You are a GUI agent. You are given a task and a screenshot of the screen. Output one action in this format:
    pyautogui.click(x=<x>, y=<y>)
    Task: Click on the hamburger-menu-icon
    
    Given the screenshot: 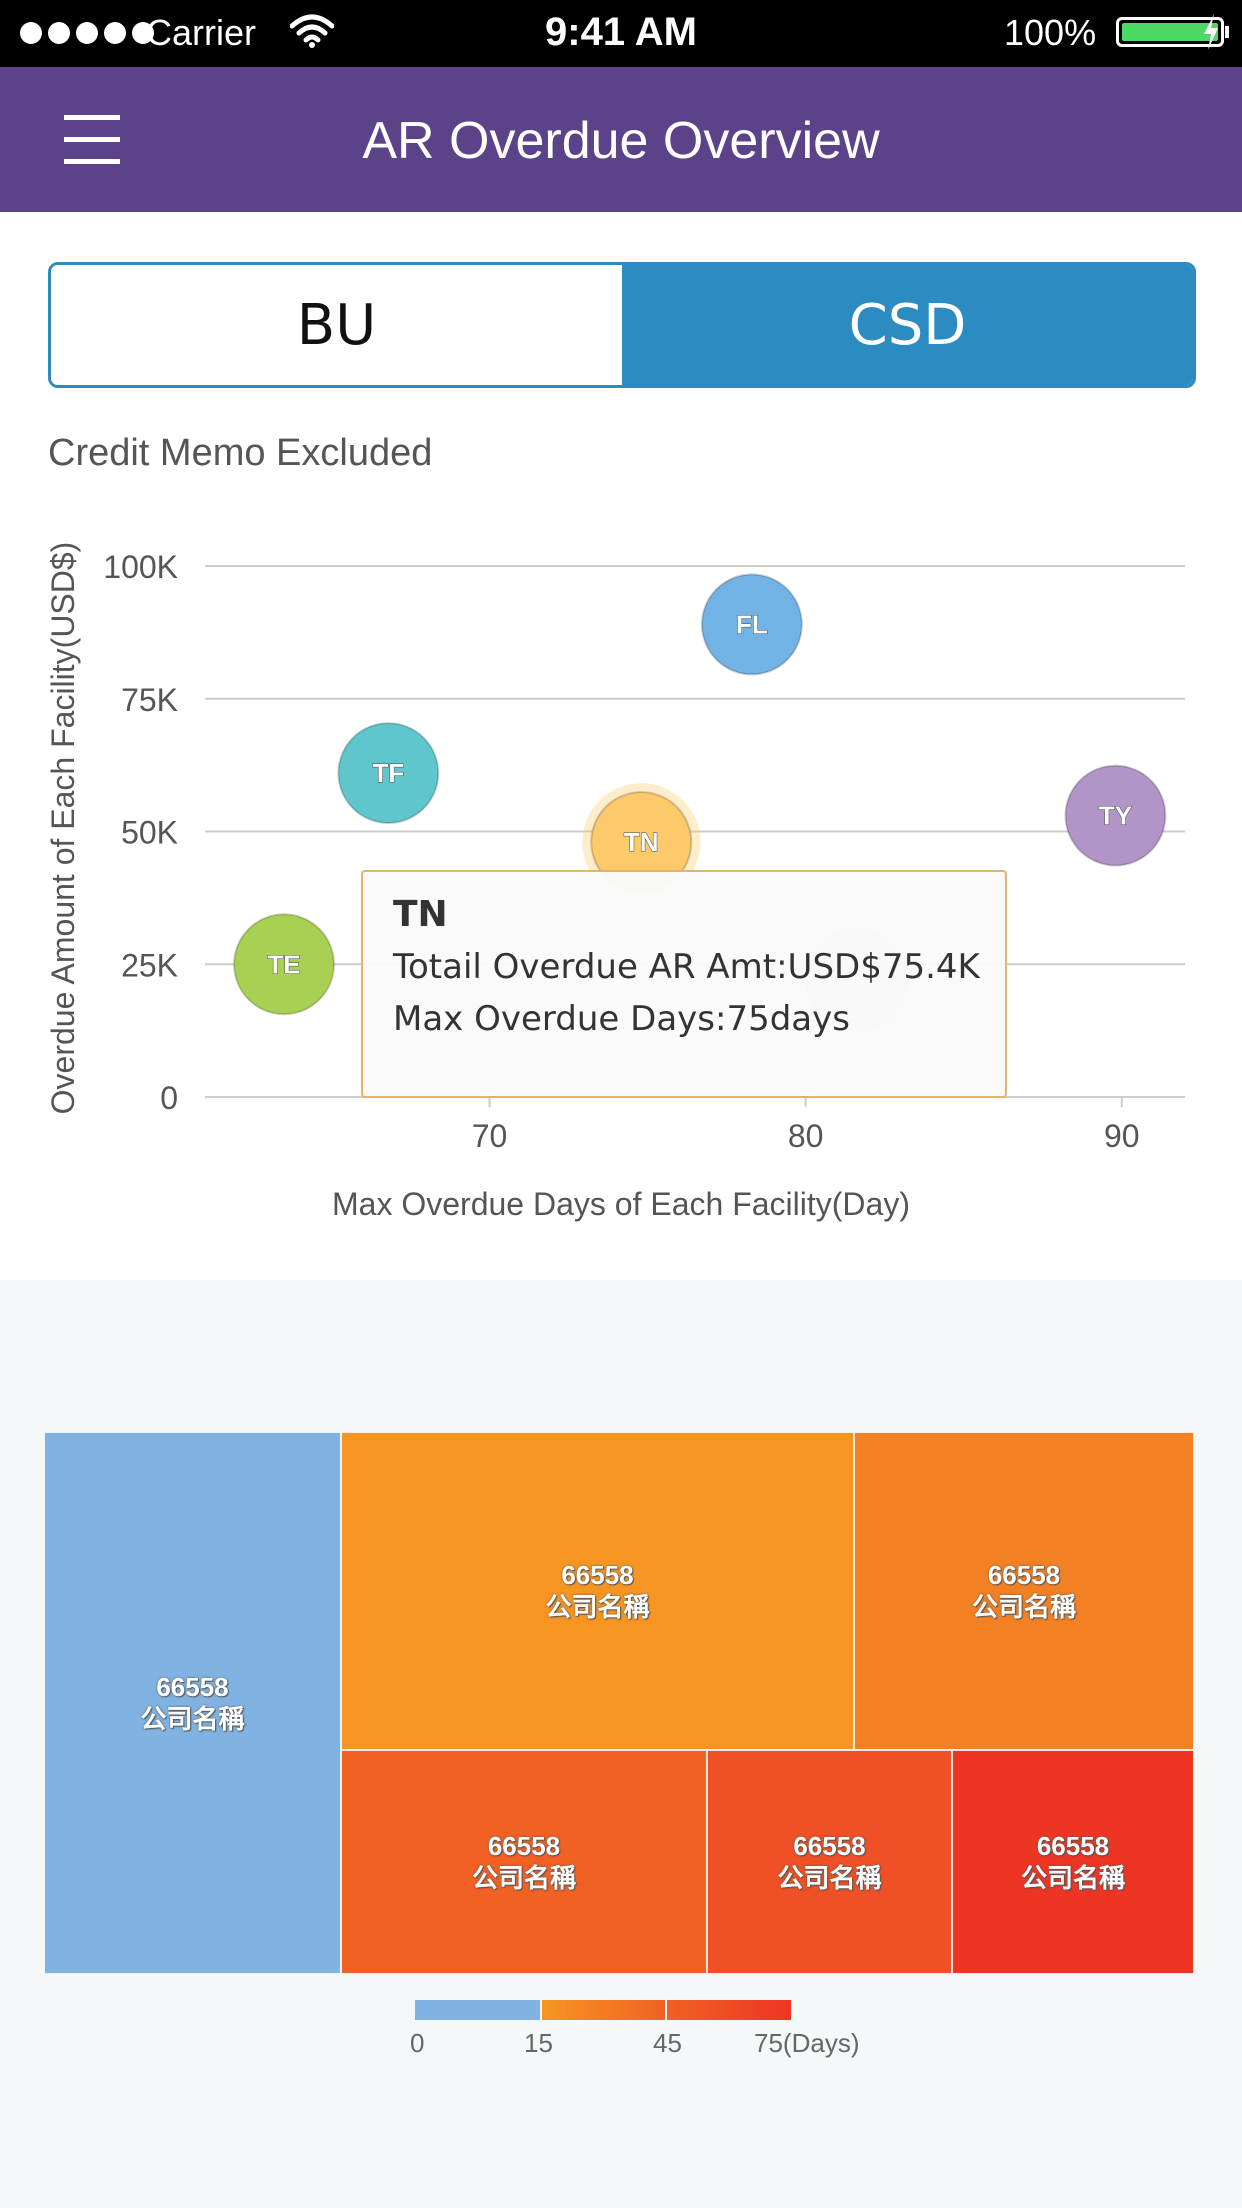 What is the action you would take?
    pyautogui.click(x=92, y=140)
    